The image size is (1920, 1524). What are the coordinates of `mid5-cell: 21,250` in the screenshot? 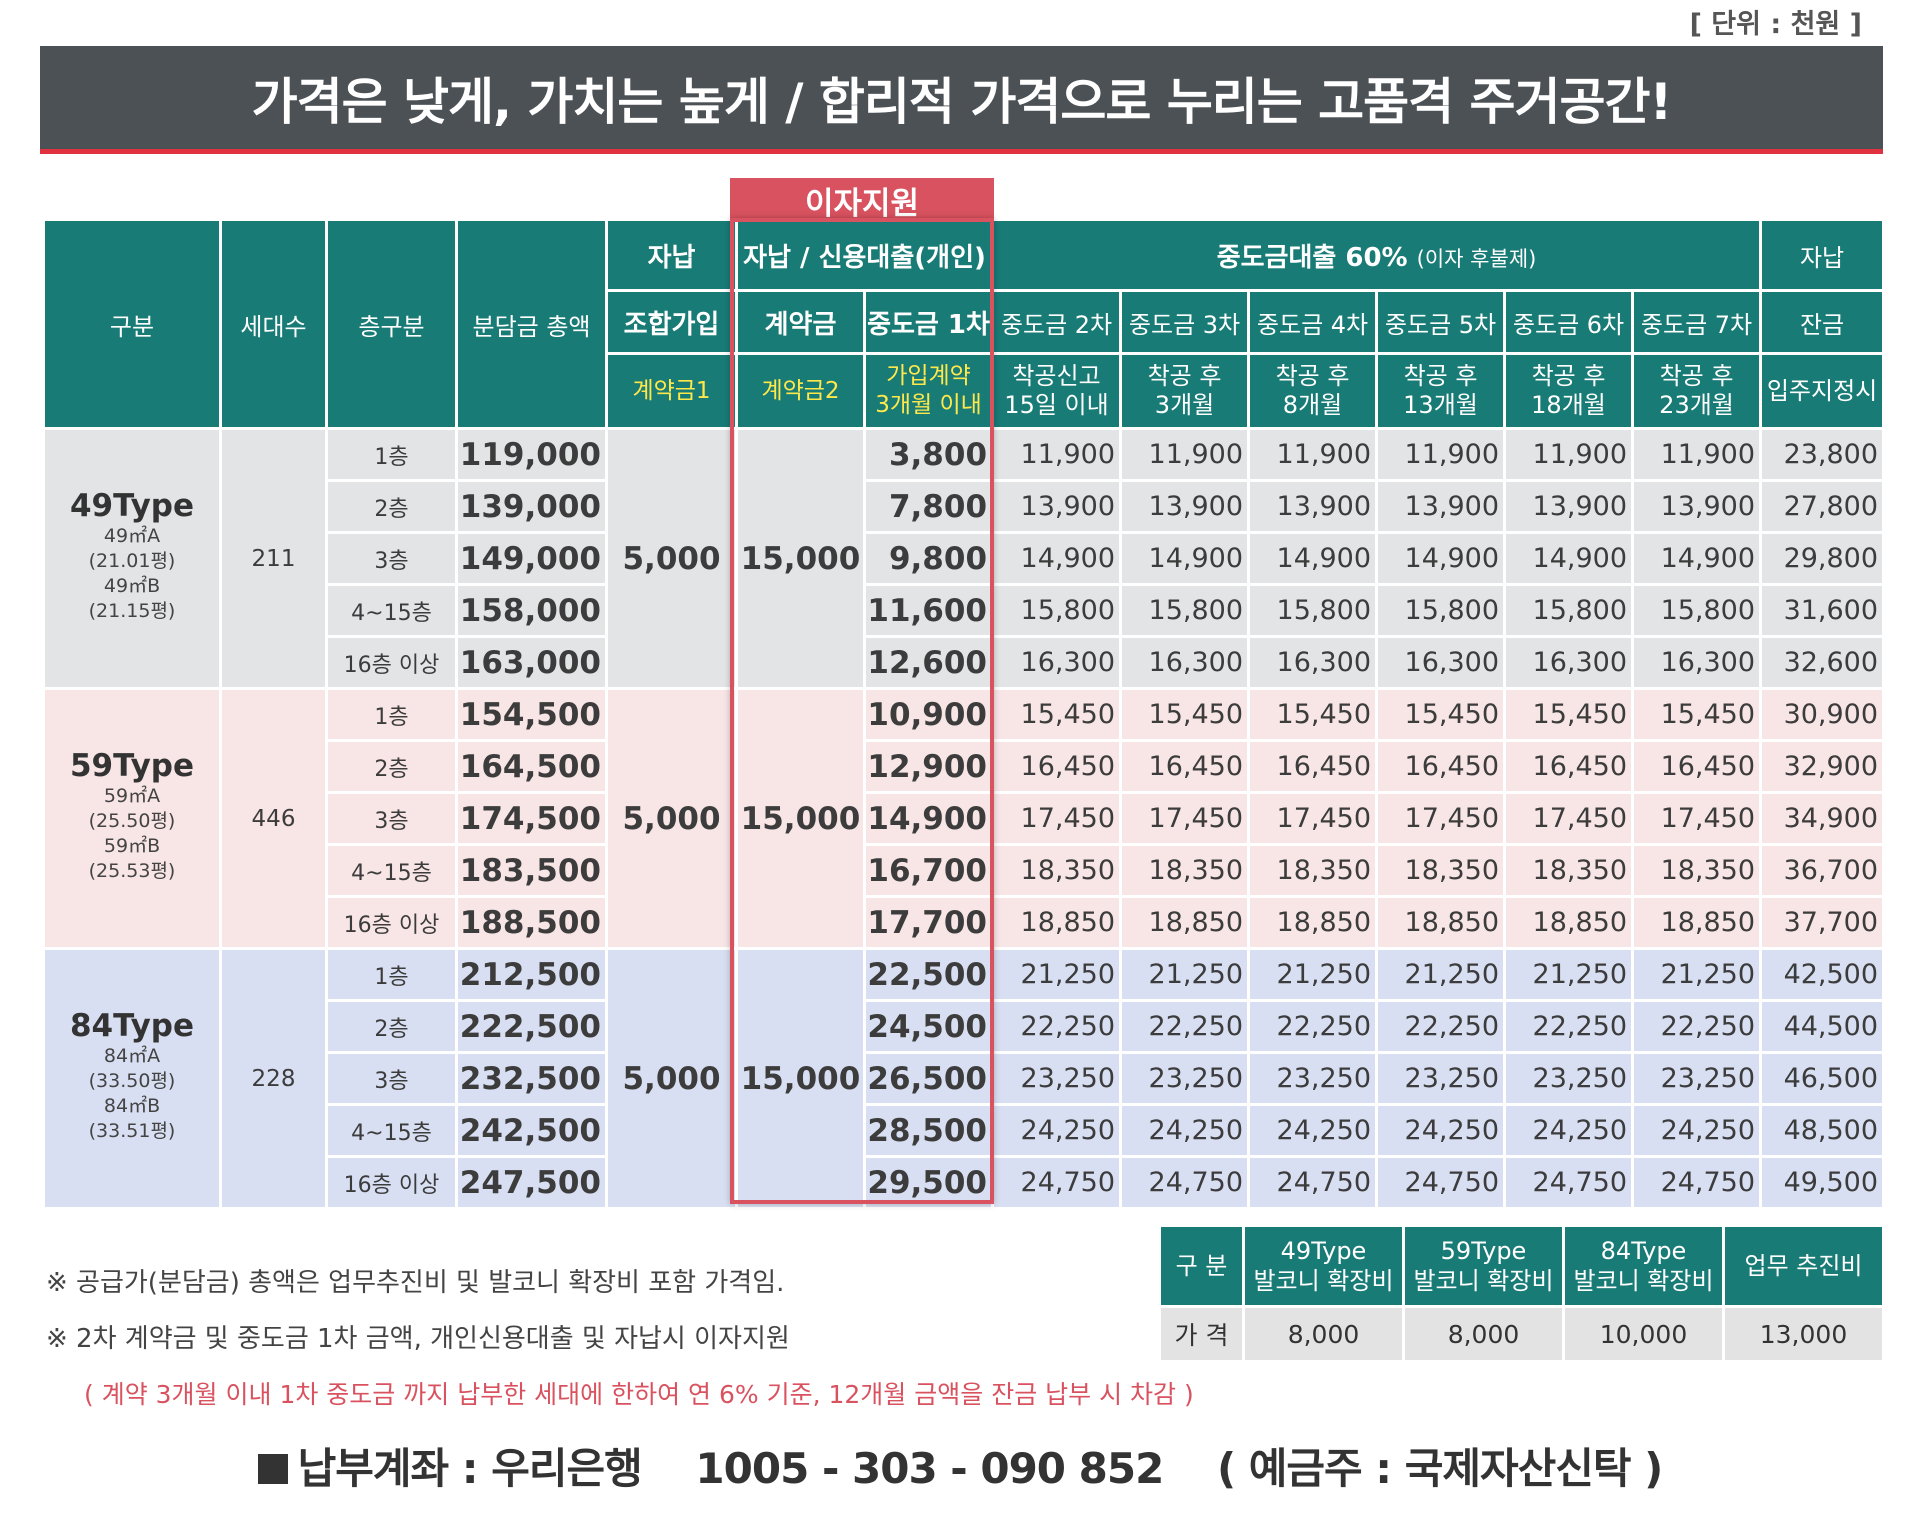 It's located at (1441, 974).